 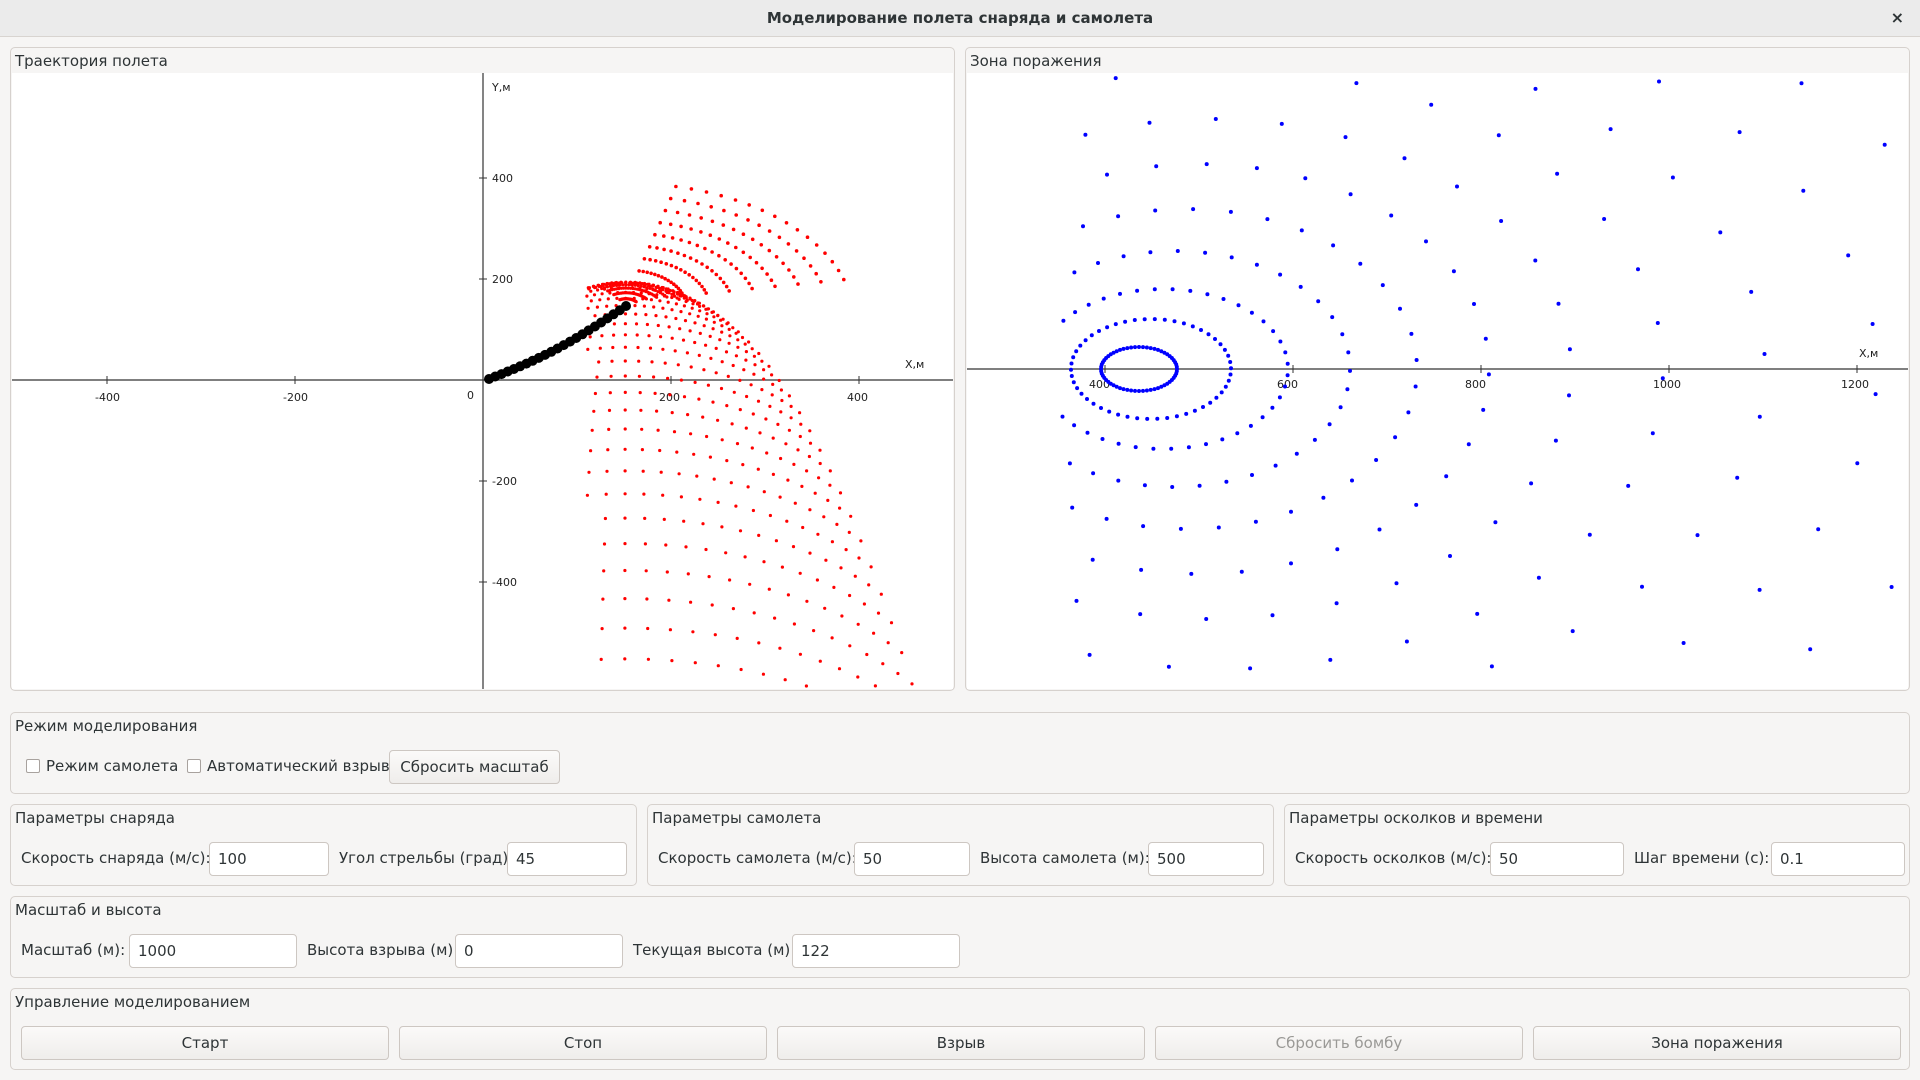 What do you see at coordinates (912, 859) in the screenshot?
I see `plane-speed-input` at bounding box center [912, 859].